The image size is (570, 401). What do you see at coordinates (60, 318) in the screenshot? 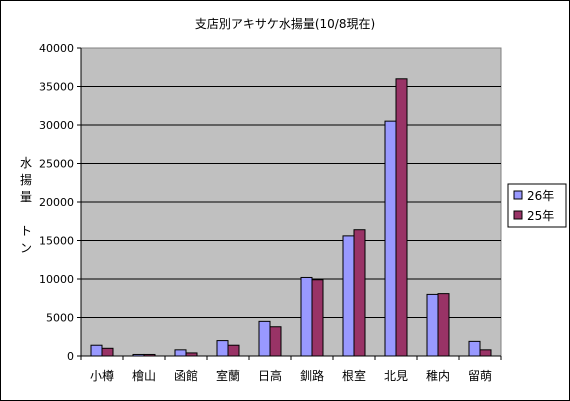
I see `y-tick-label: 5000` at bounding box center [60, 318].